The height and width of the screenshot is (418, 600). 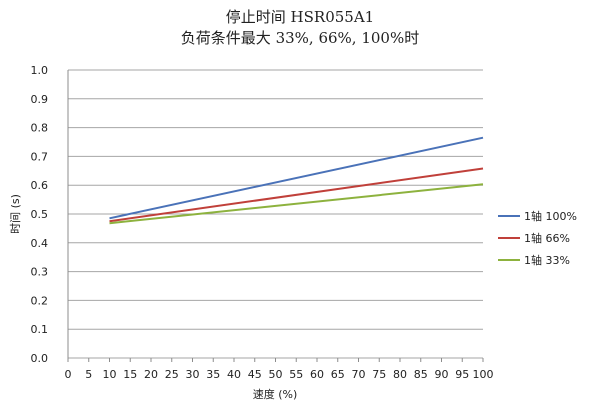 What do you see at coordinates (550, 216) in the screenshot?
I see `legend-label: 1轴 100%` at bounding box center [550, 216].